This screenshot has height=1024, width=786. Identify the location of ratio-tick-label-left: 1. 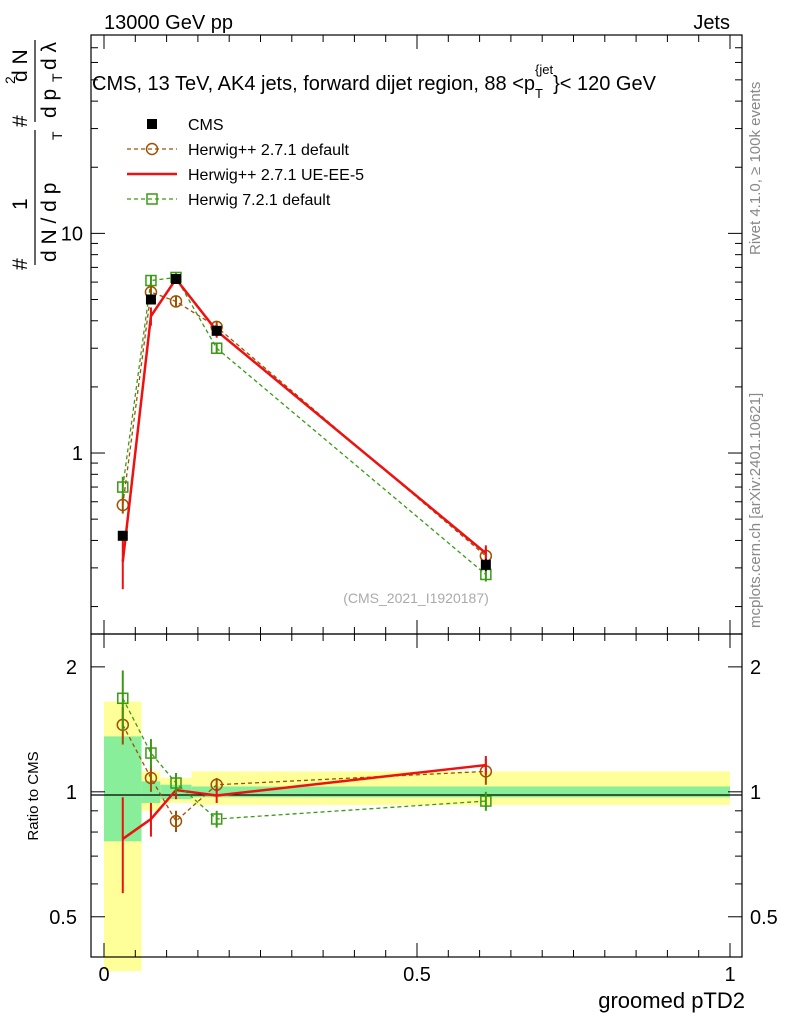
(71, 793).